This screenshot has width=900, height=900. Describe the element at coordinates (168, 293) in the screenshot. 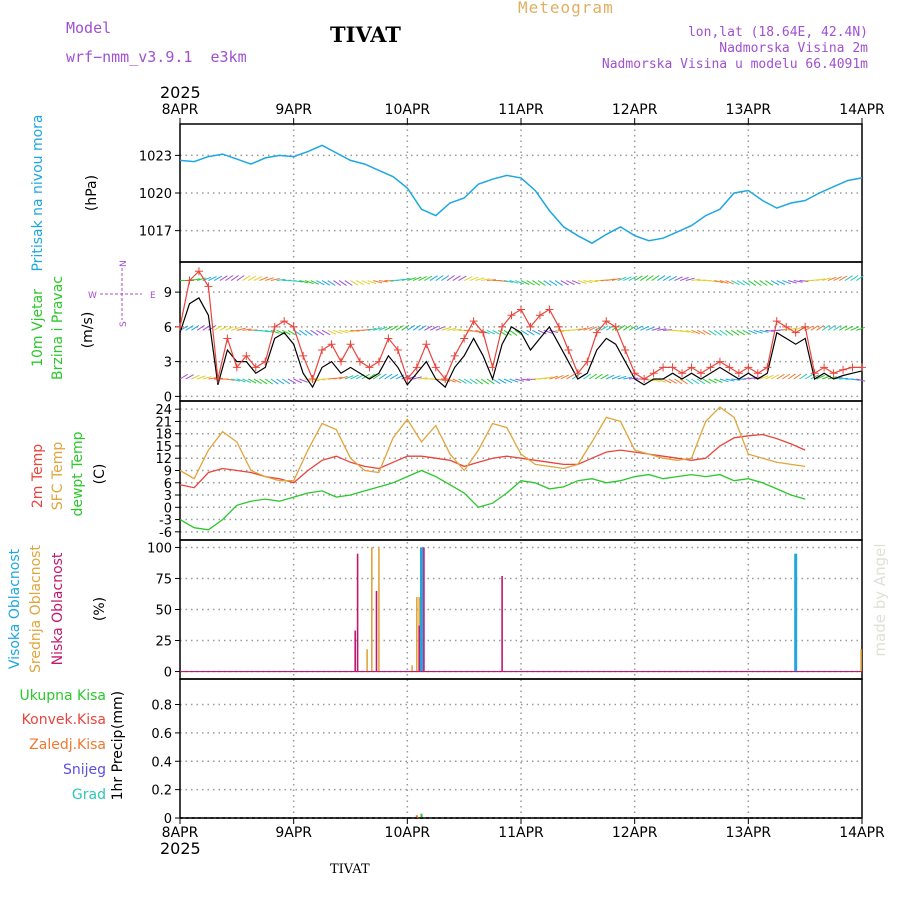

I see `y-tick-label: 9` at that location.